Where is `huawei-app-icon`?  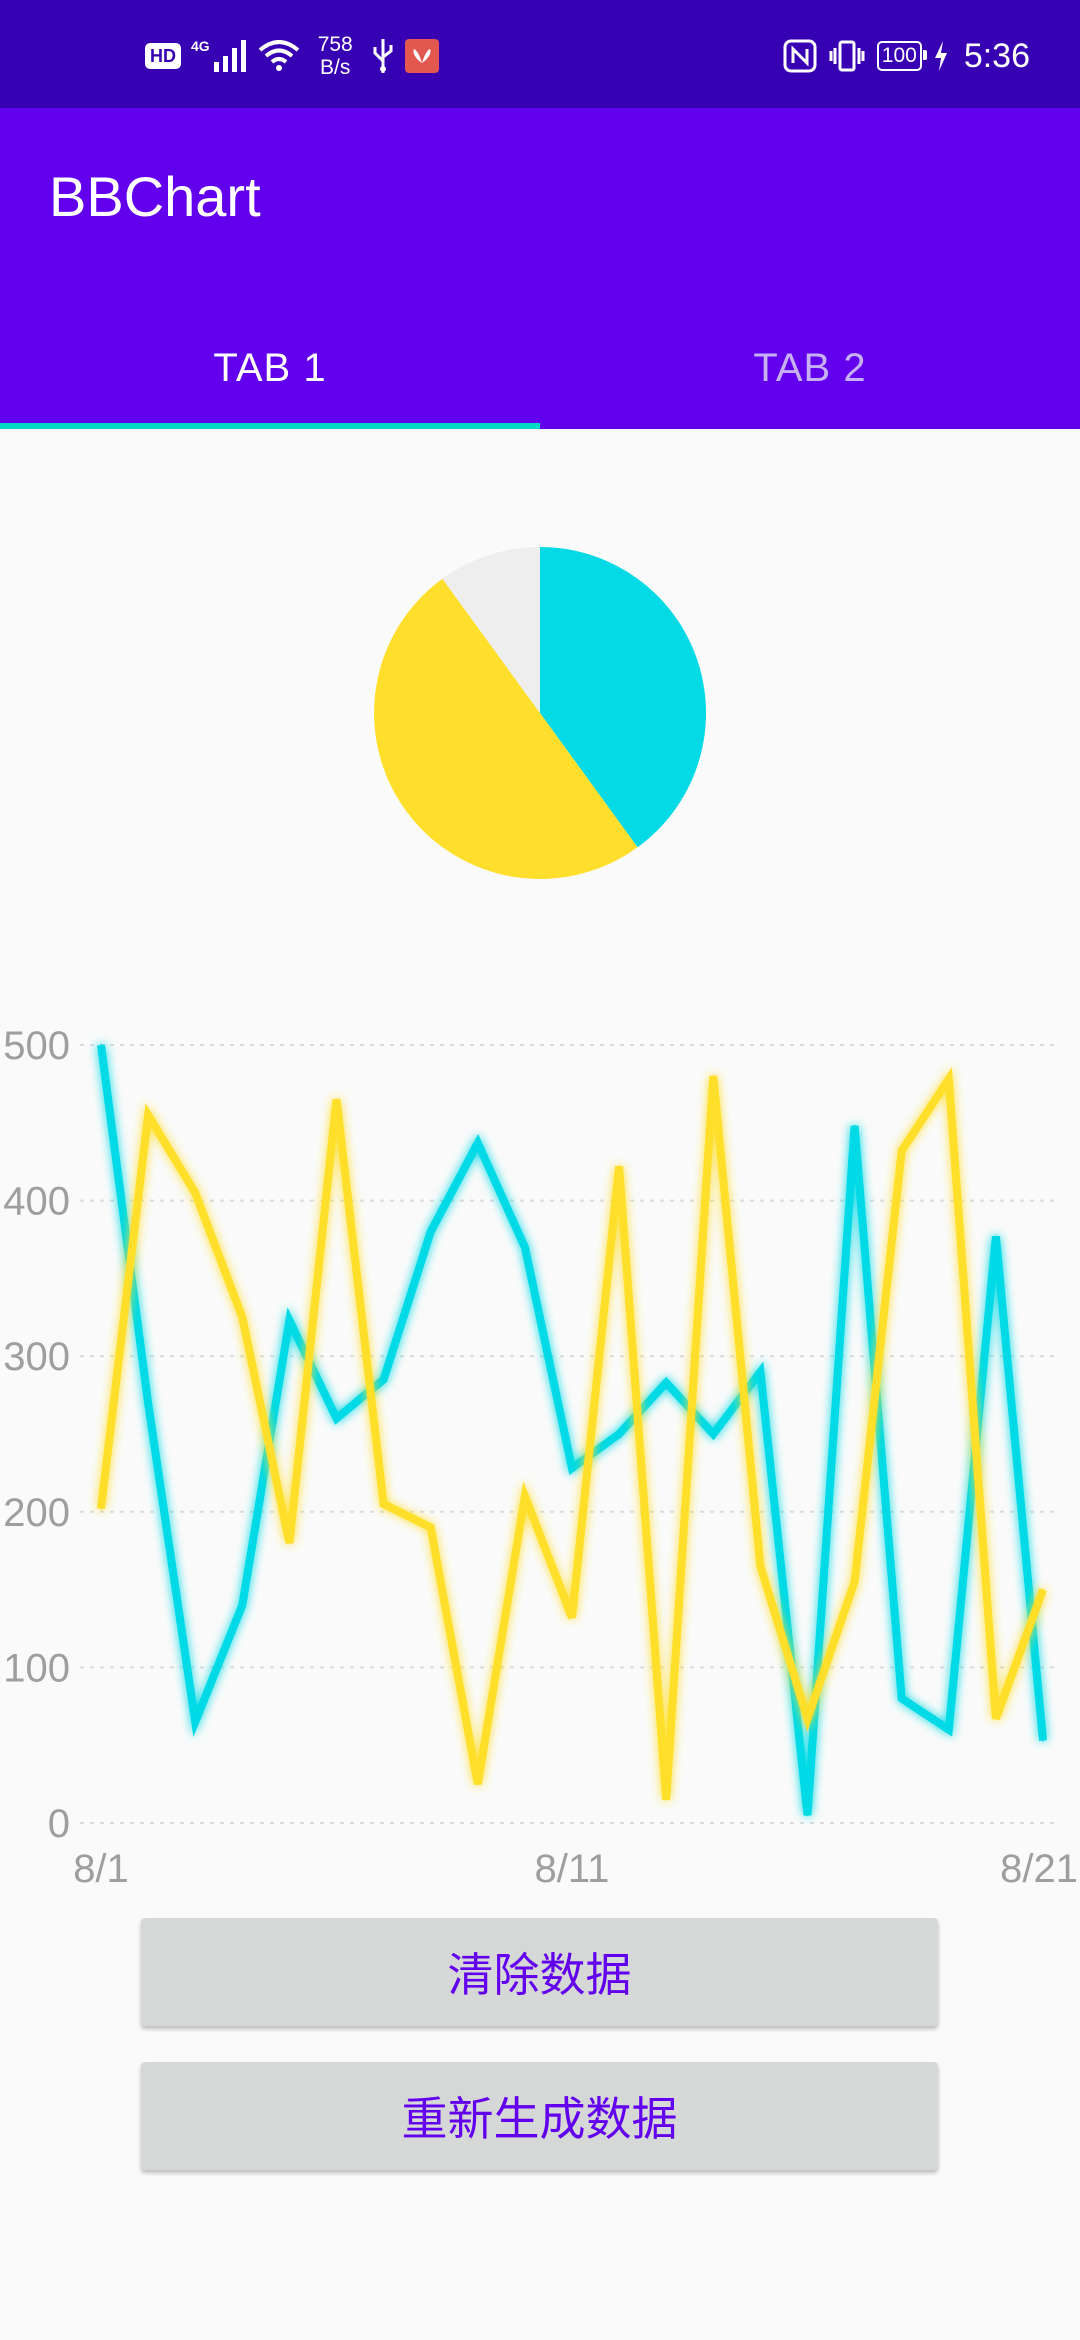
huawei-app-icon is located at coordinates (421, 56).